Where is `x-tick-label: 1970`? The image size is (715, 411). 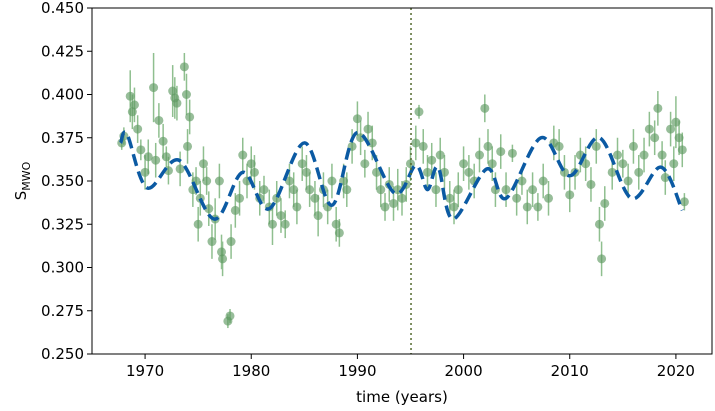 x-tick-label: 1970 is located at coordinates (145, 371).